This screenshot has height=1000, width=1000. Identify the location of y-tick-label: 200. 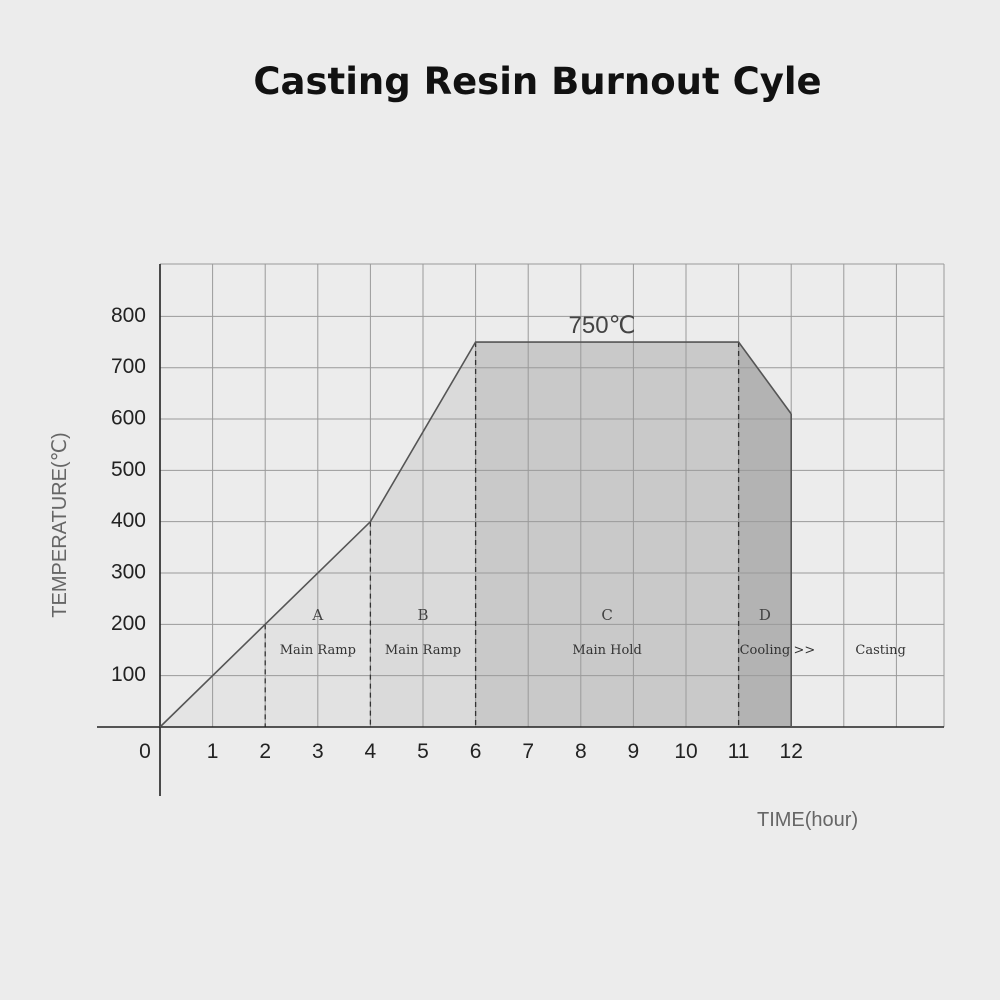
(128, 623).